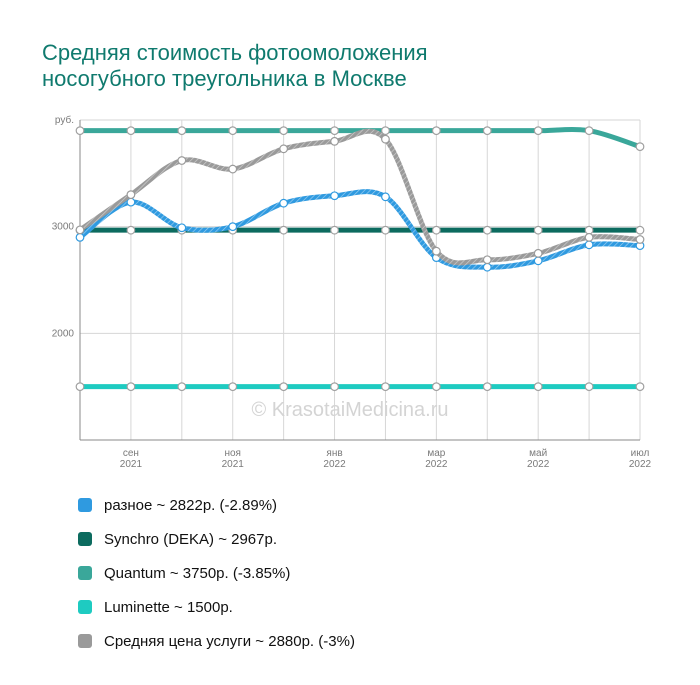 This screenshot has width=700, height=685. Describe the element at coordinates (191, 539) in the screenshot. I see `legend-label-synchro: Synchro (DEKA) ~ 2967р.` at that location.